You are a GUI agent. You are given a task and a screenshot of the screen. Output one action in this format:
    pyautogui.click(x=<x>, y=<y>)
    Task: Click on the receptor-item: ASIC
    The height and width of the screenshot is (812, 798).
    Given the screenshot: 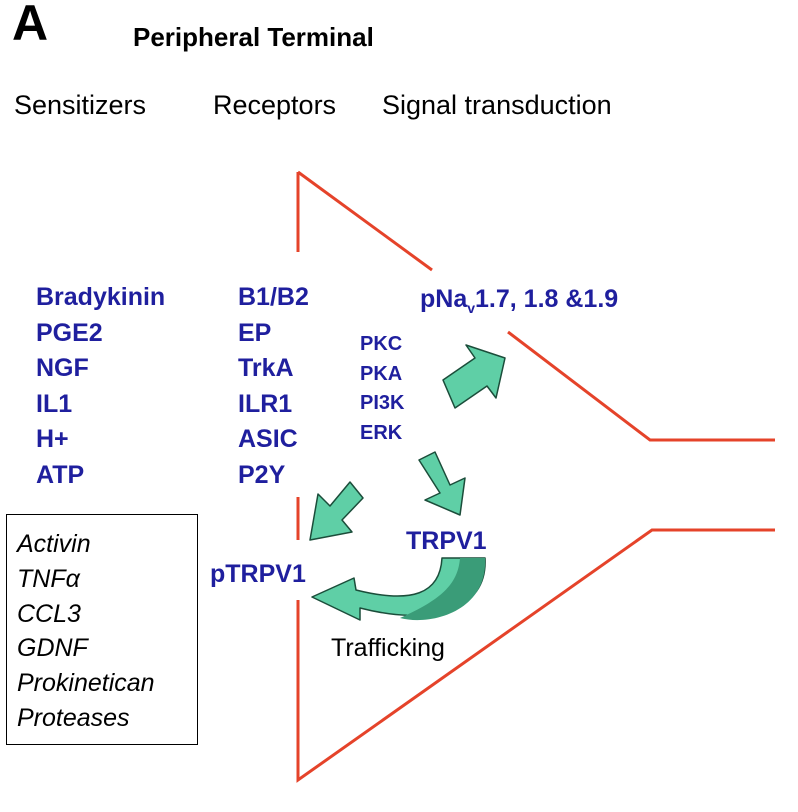 What is the action you would take?
    pyautogui.click(x=268, y=439)
    